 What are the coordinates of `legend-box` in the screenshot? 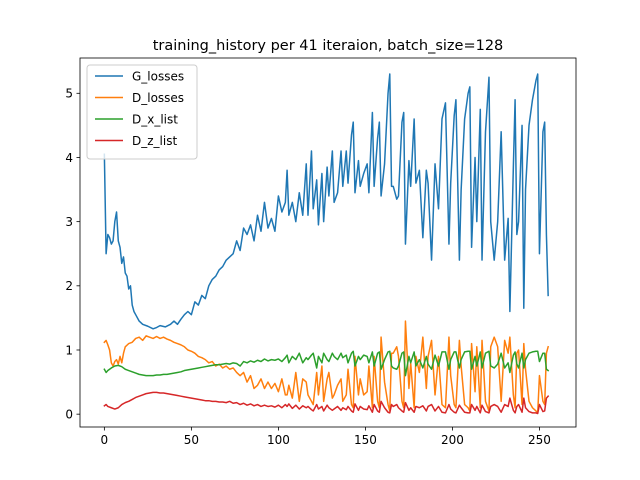 It's located at (142, 112).